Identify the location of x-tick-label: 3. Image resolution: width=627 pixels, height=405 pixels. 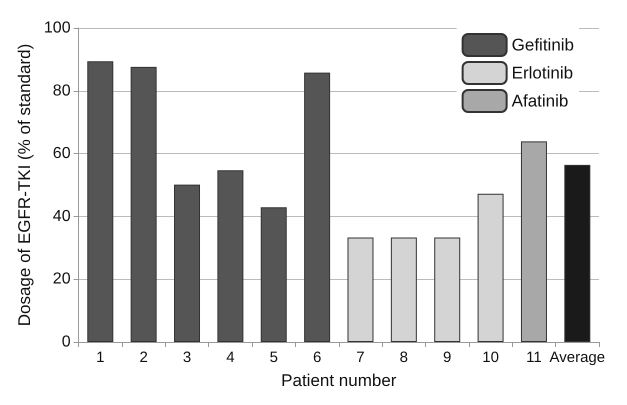
(187, 357).